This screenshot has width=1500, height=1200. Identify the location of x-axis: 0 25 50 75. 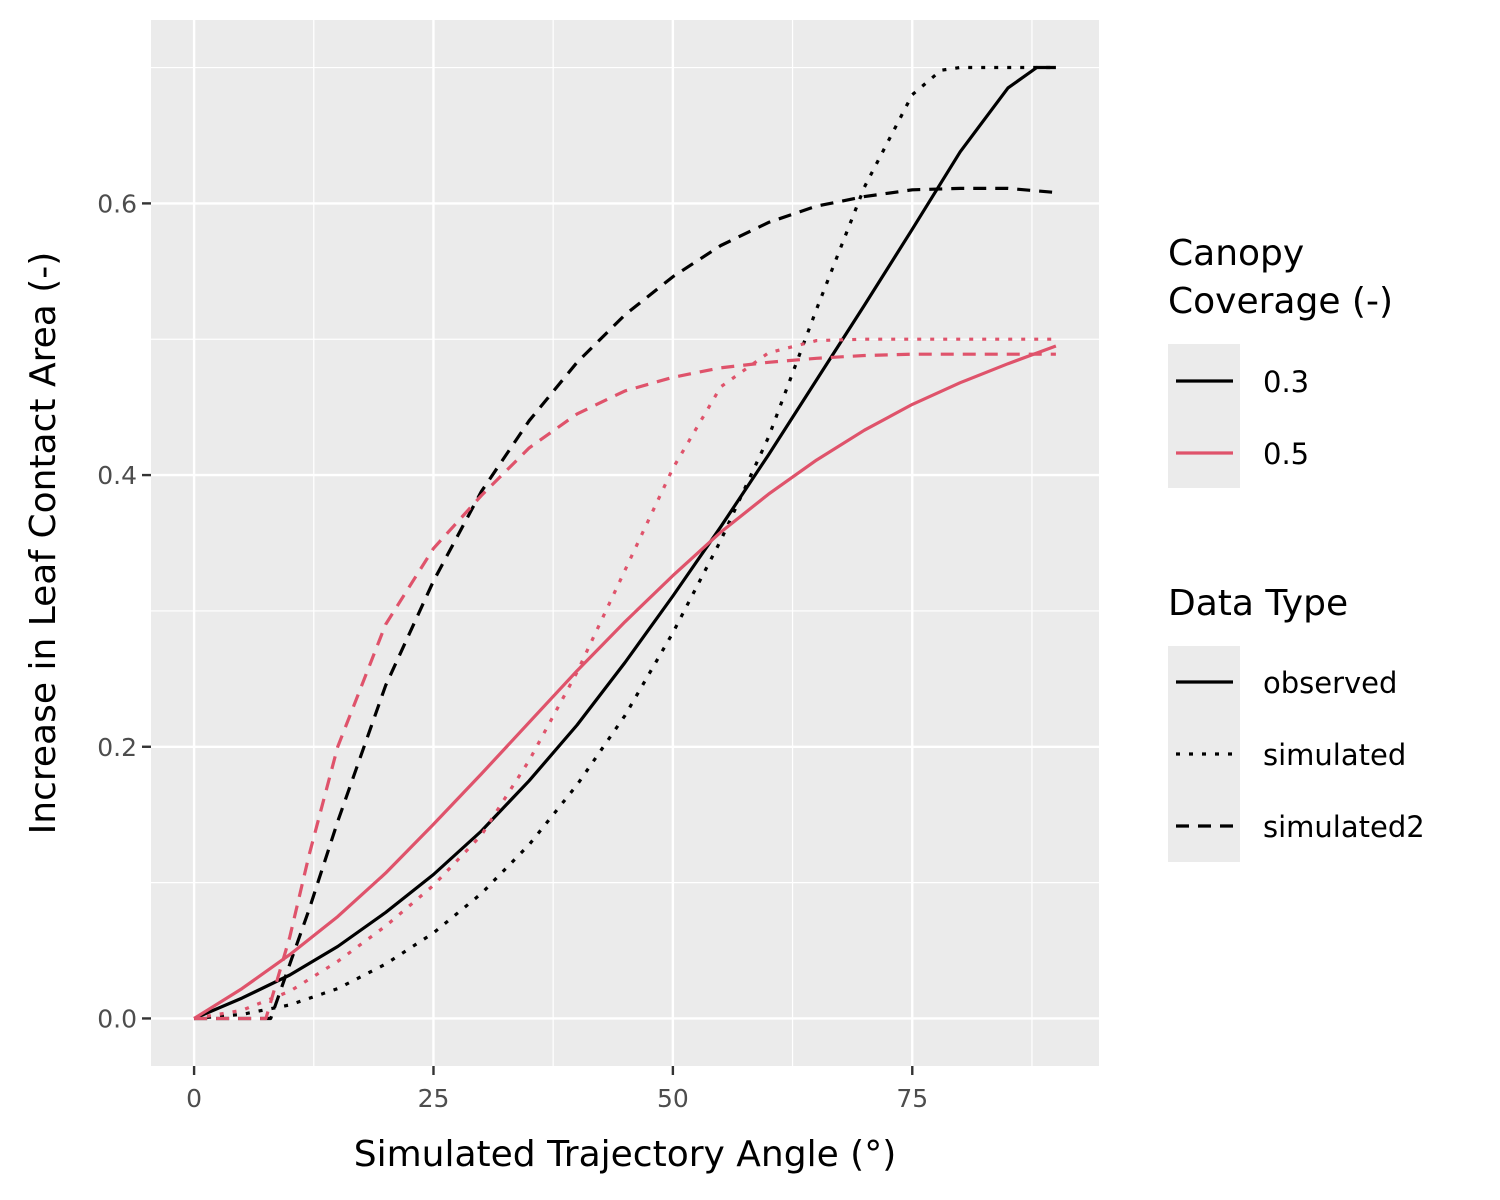
(557, 1089).